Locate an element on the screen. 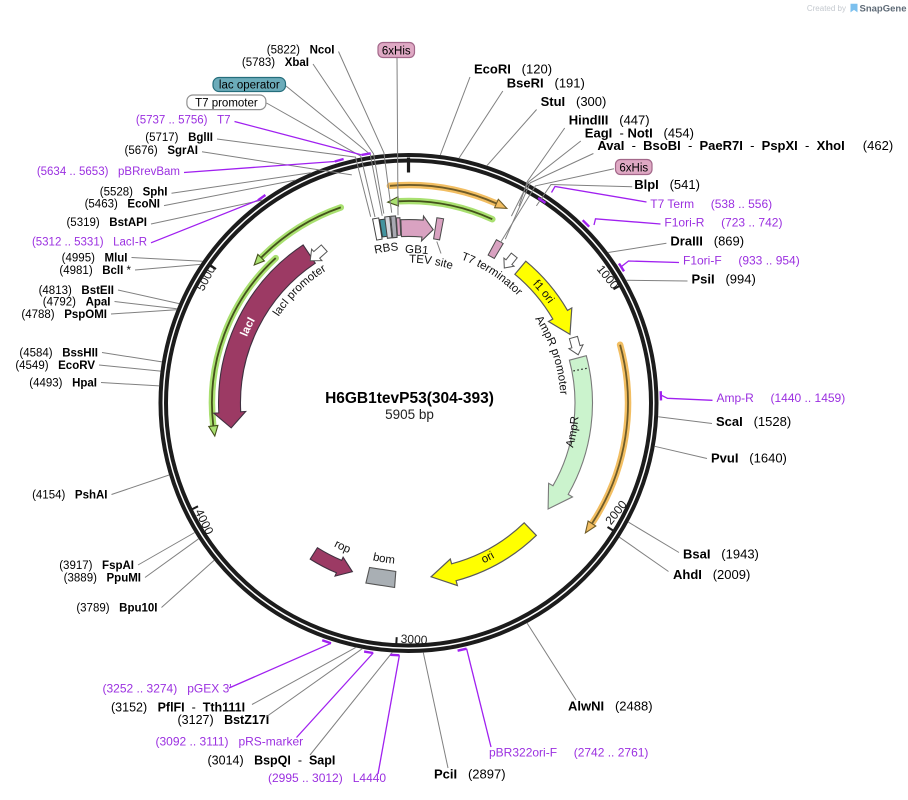  svg-text: BlpI (541) is located at coordinates (667, 184).